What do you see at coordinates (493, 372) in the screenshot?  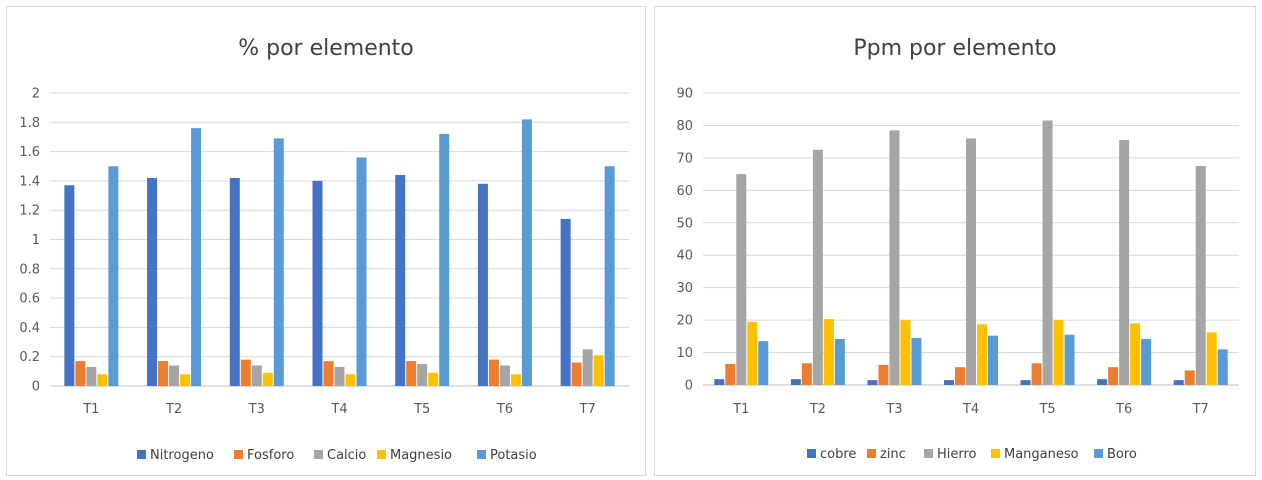 I see `bar-fosforo-t6` at bounding box center [493, 372].